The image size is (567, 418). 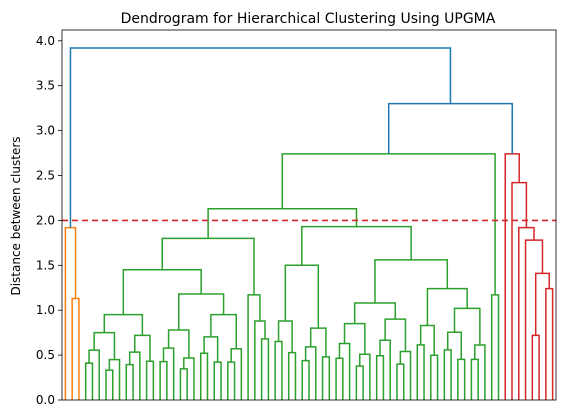 What do you see at coordinates (45, 265) in the screenshot?
I see `y-tick-label: 1.5` at bounding box center [45, 265].